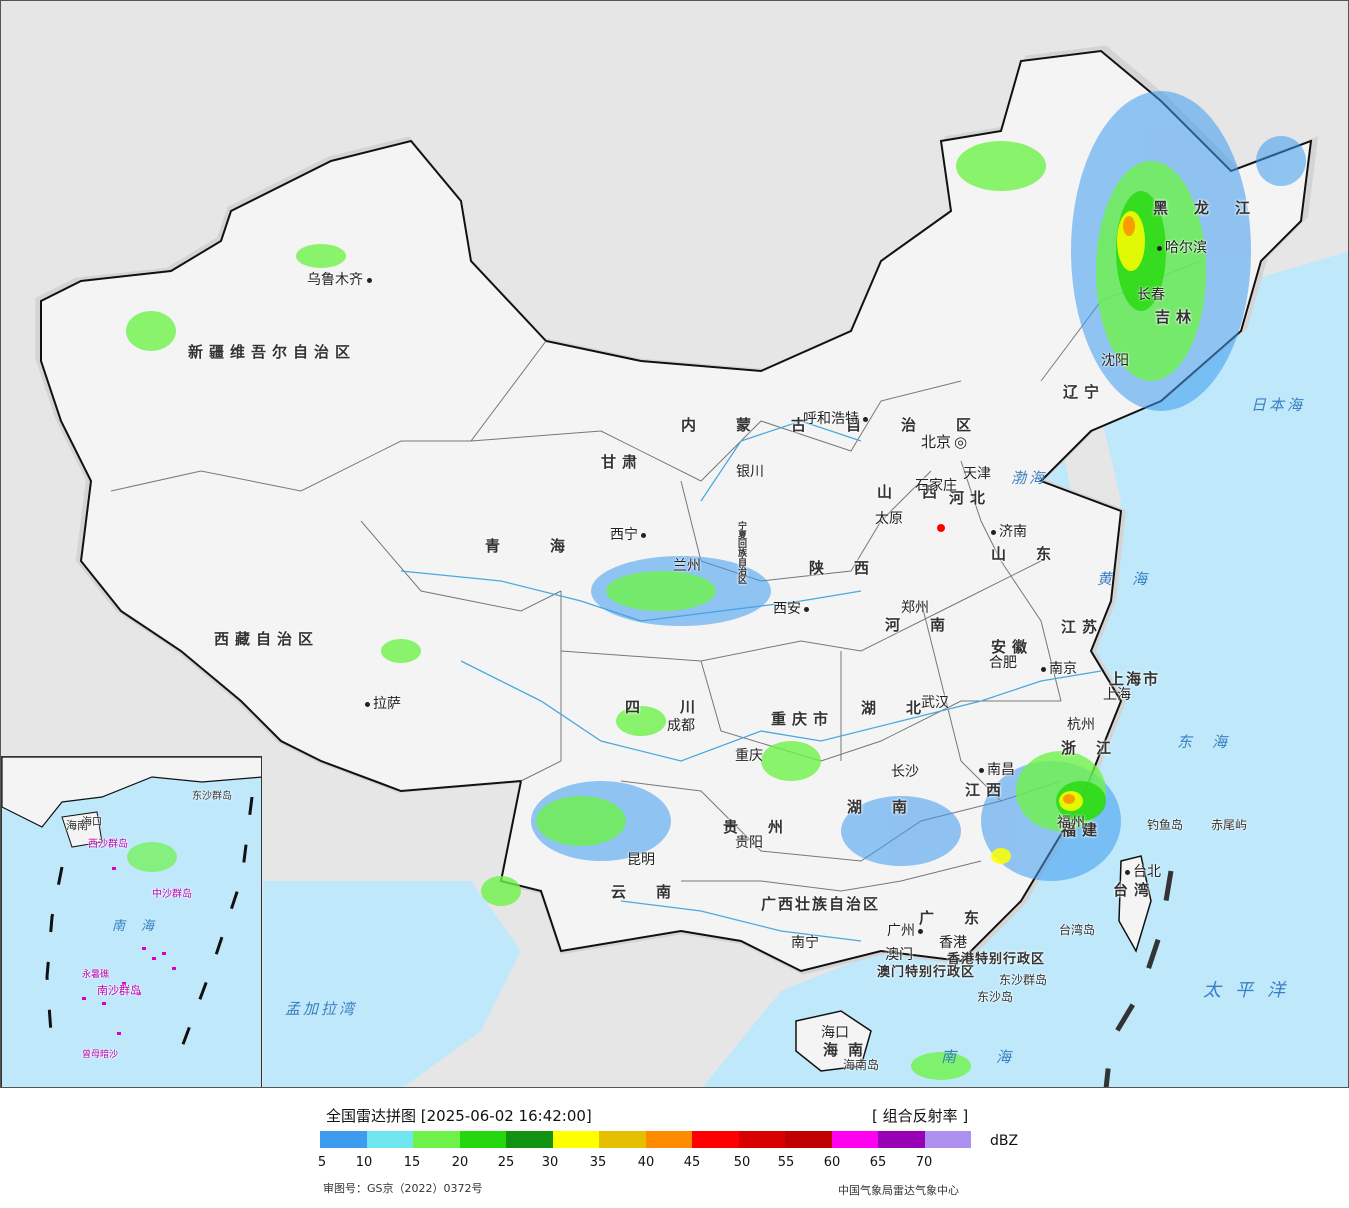 Image resolution: width=1349 pixels, height=1208 pixels. I want to click on hainan-island, so click(833, 1041).